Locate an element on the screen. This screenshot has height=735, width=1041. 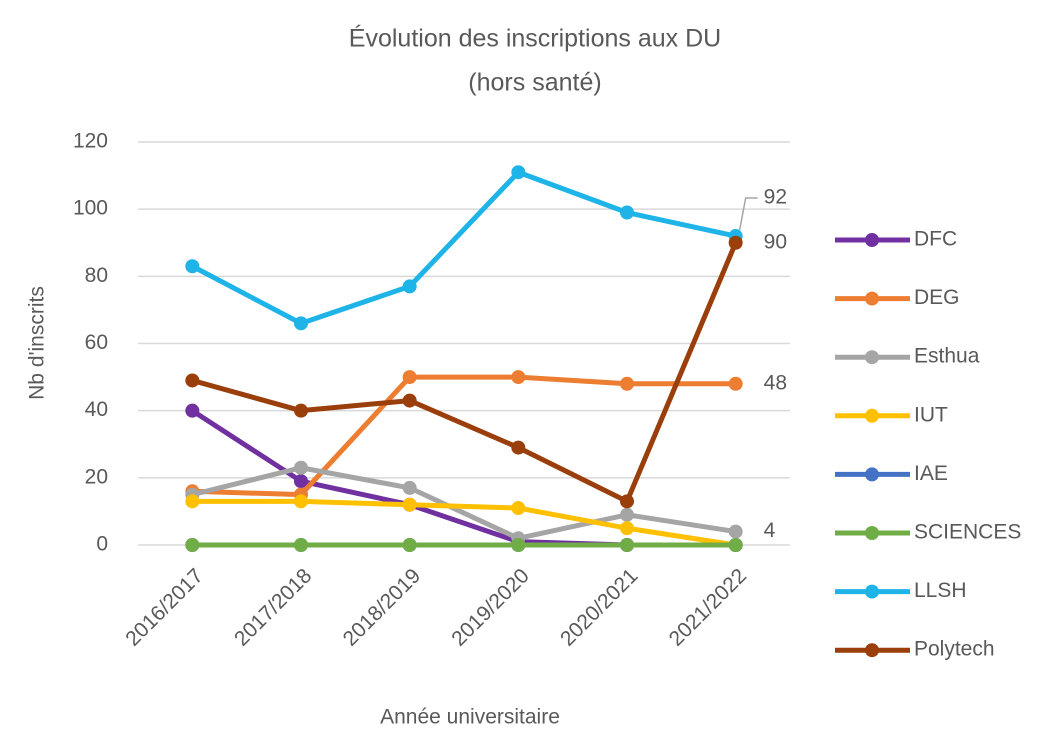
data-label: 90 is located at coordinates (775, 241).